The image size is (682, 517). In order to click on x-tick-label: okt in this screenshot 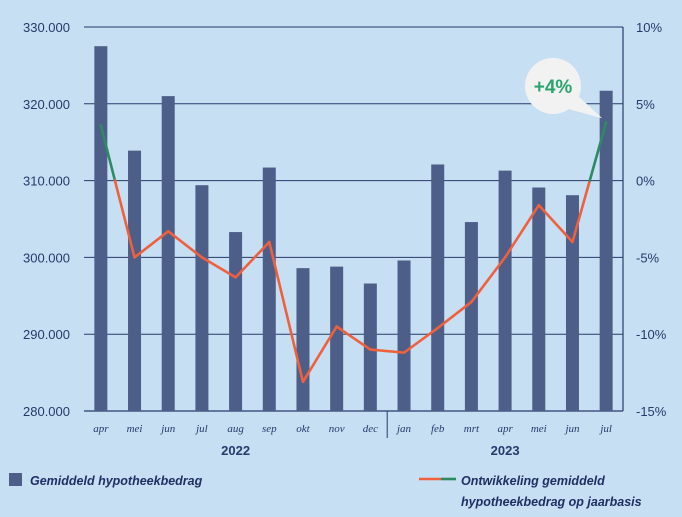, I will do `click(303, 429)`.